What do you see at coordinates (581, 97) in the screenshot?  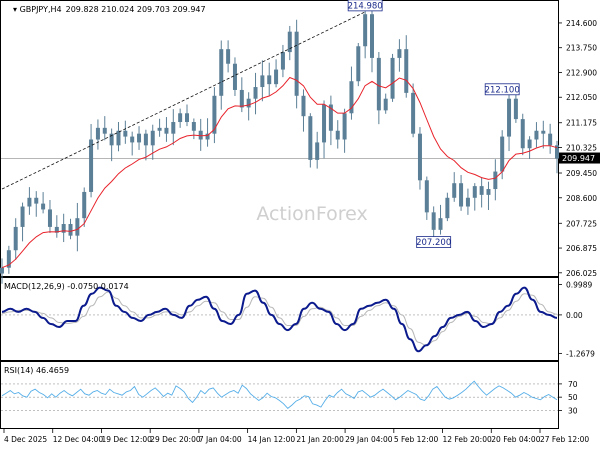 I see `price-tick-label: 212.050` at bounding box center [581, 97].